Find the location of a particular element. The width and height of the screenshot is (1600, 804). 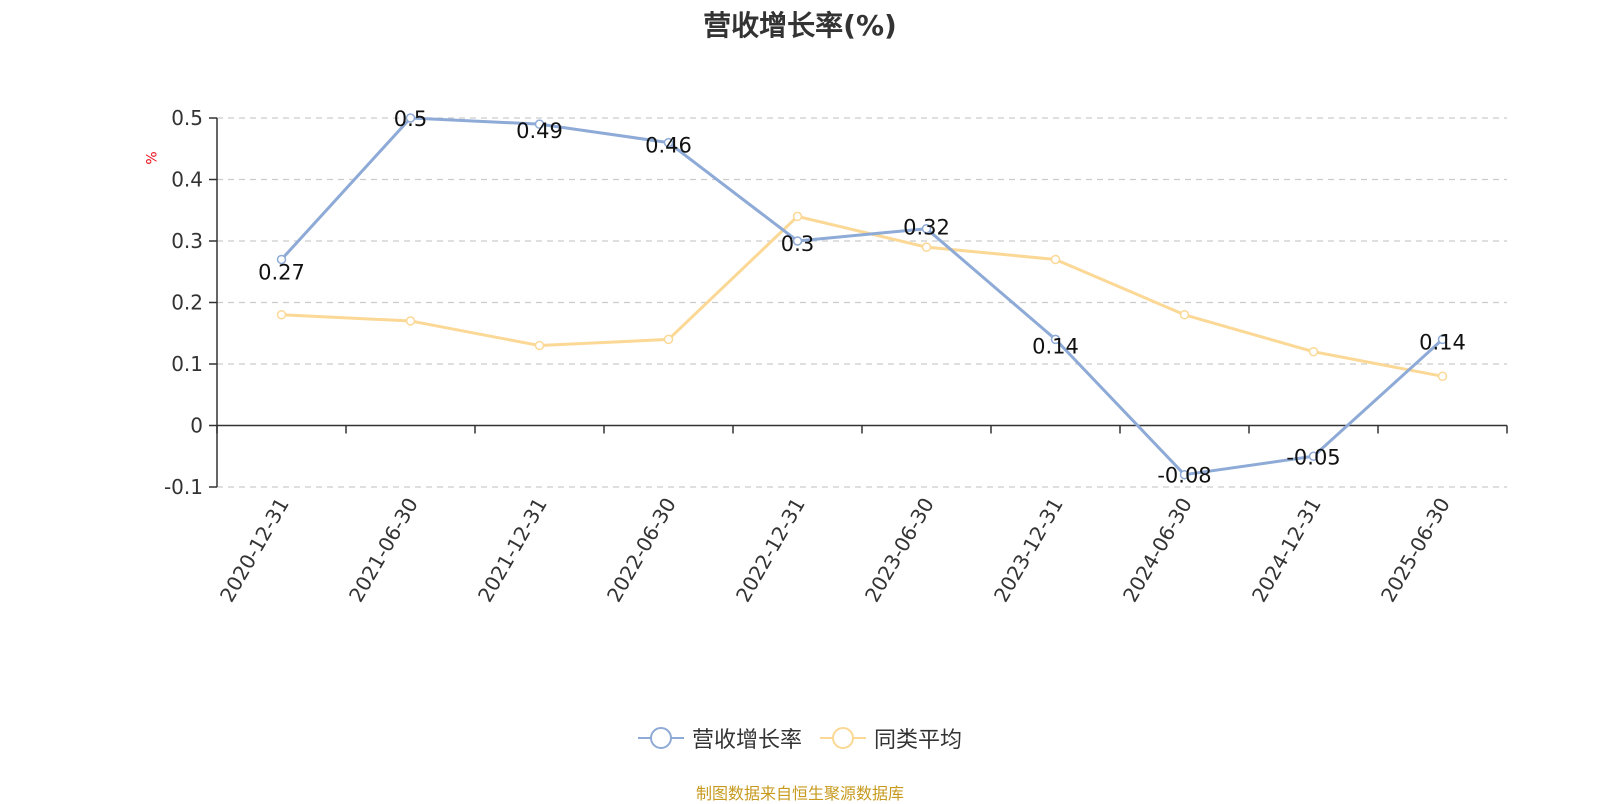

x-tick-label: 2020-12-31 is located at coordinates (254, 550).